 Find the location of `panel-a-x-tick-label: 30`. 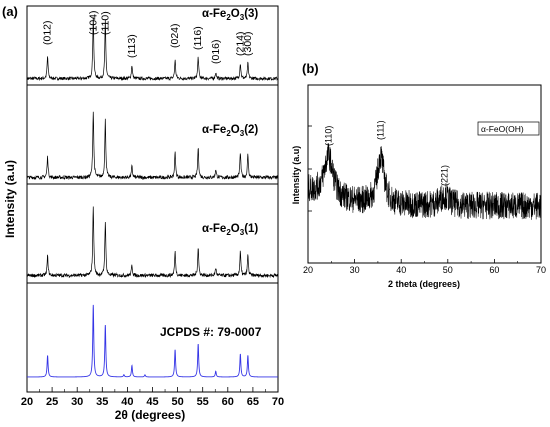

panel-a-x-tick-label: 30 is located at coordinates (77, 402).